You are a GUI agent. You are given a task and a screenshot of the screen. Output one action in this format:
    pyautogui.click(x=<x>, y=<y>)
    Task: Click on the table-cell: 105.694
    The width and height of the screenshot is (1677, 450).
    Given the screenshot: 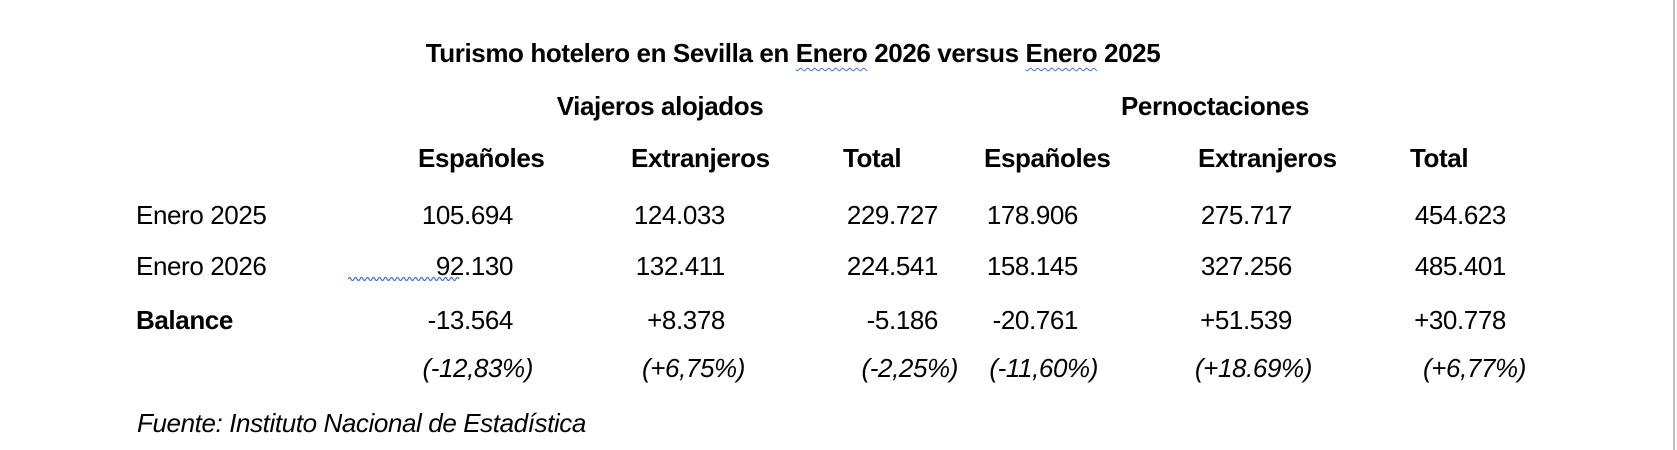 What is the action you would take?
    pyautogui.click(x=467, y=215)
    